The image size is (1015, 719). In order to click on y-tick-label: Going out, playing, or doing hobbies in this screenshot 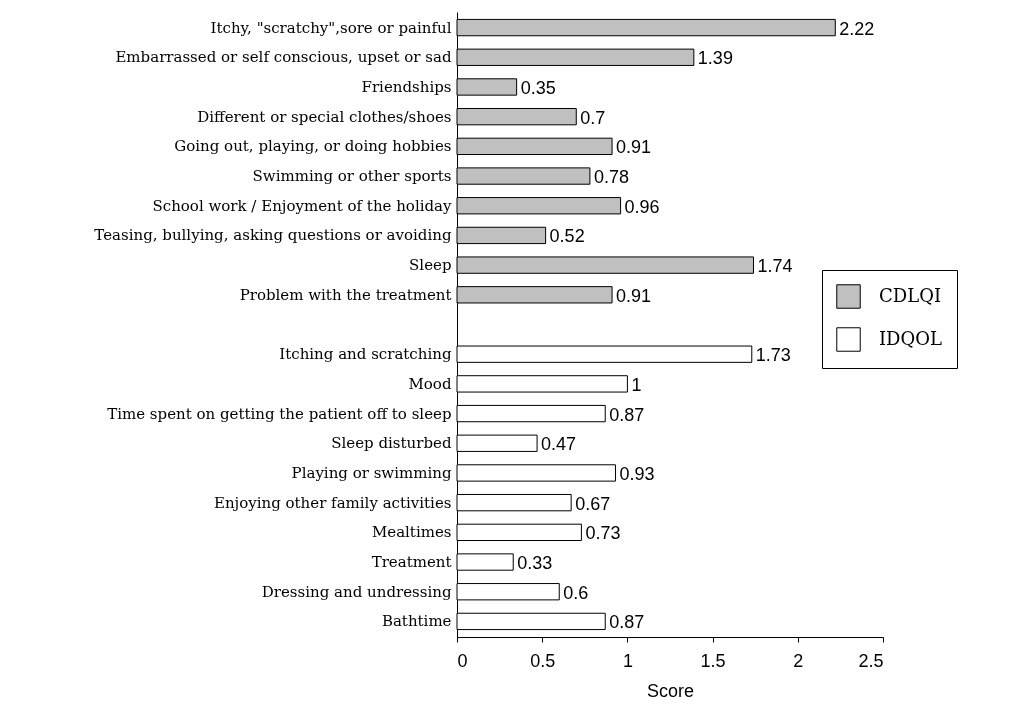, I will do `click(313, 146)`.